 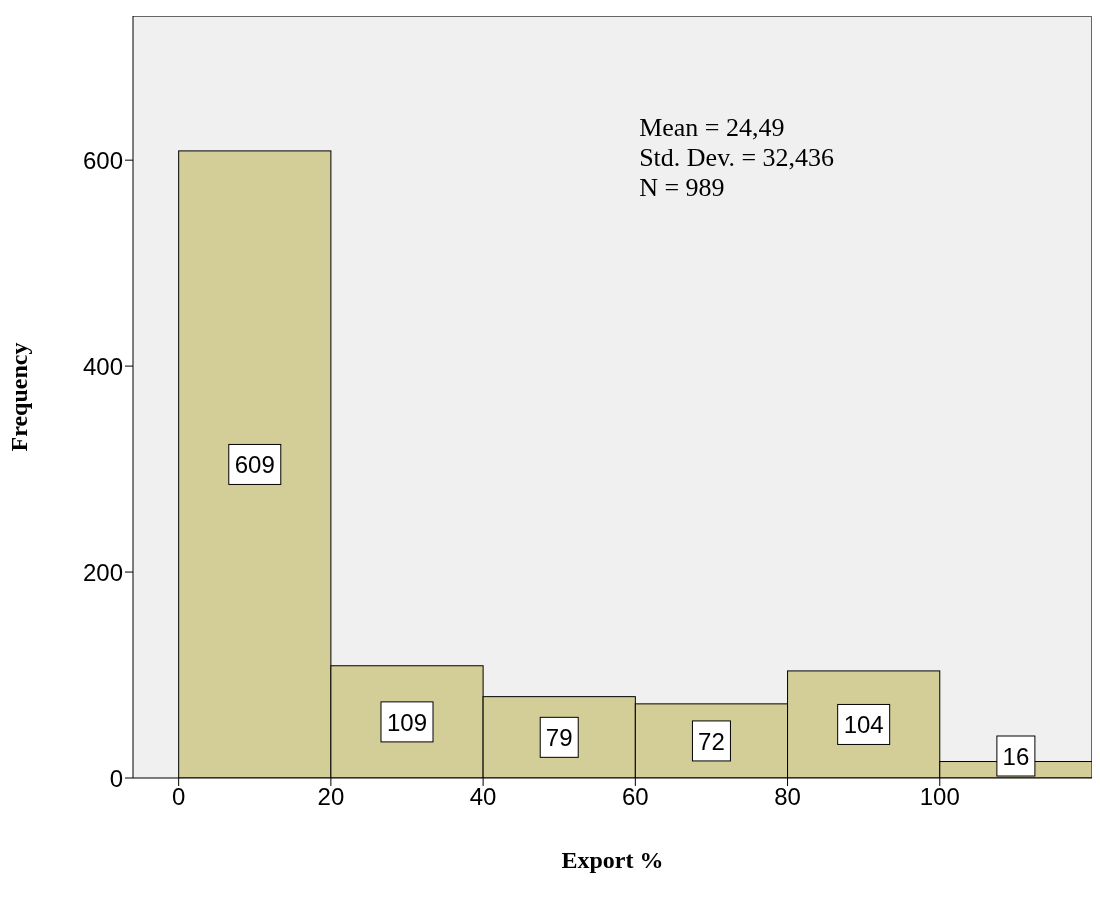 I want to click on x-axis-title: Export %, so click(x=612, y=860).